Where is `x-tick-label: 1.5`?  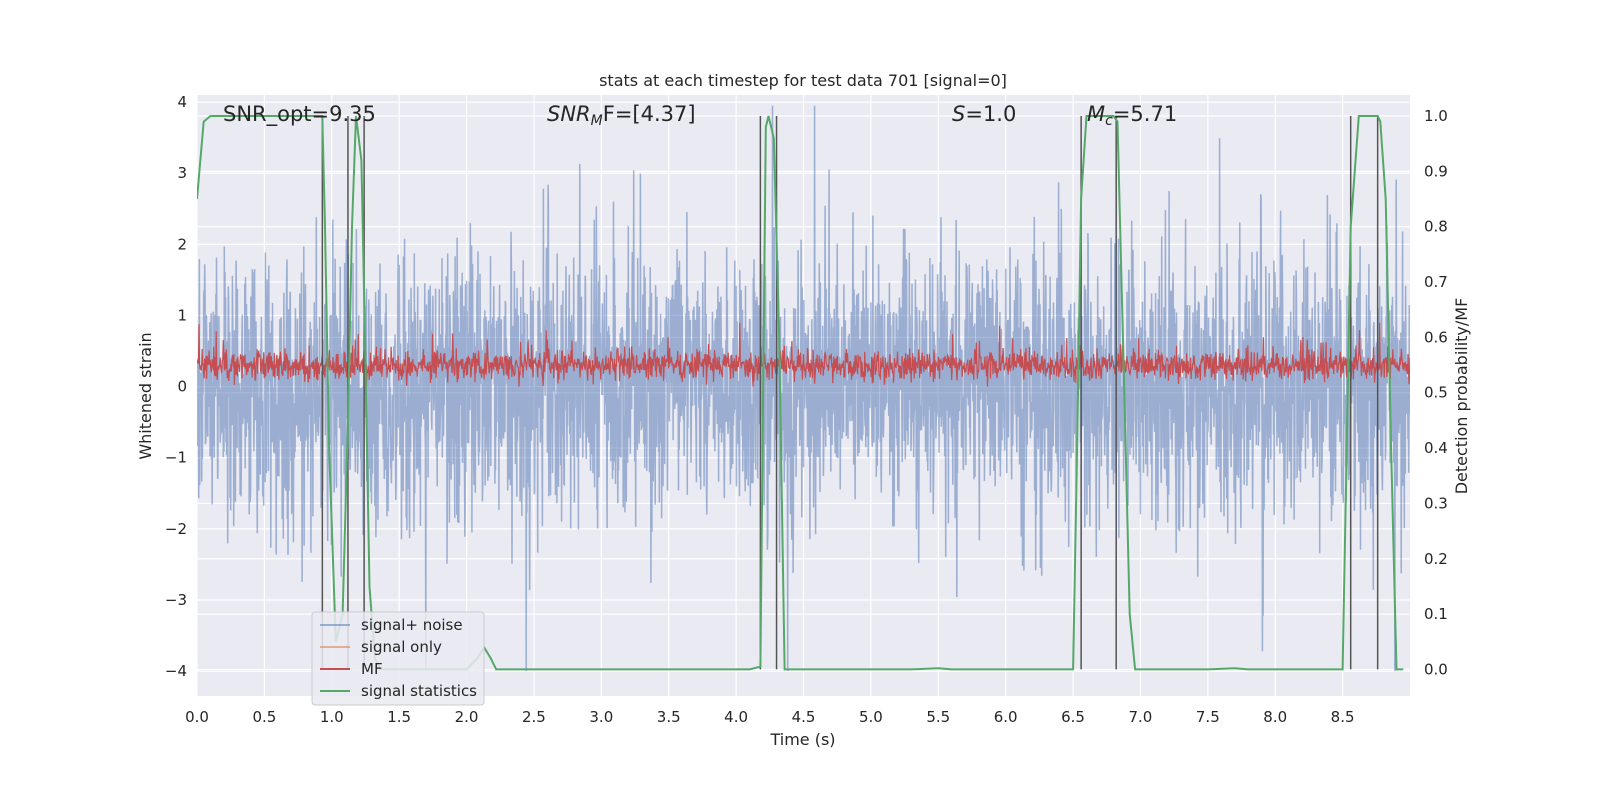 x-tick-label: 1.5 is located at coordinates (399, 717).